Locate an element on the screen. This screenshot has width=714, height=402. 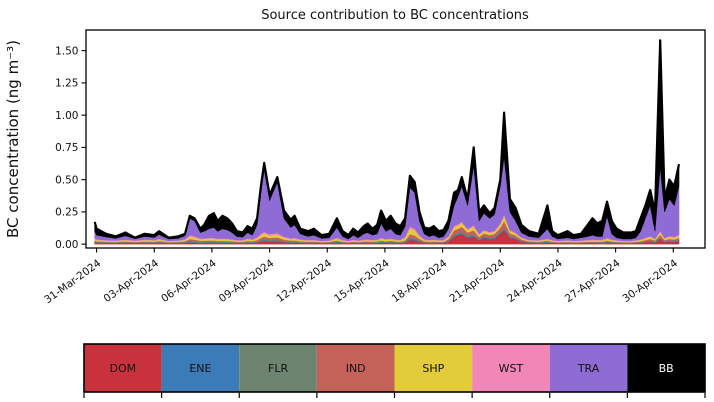
x-tick-label: 03-Apr-2024 is located at coordinates (131, 281).